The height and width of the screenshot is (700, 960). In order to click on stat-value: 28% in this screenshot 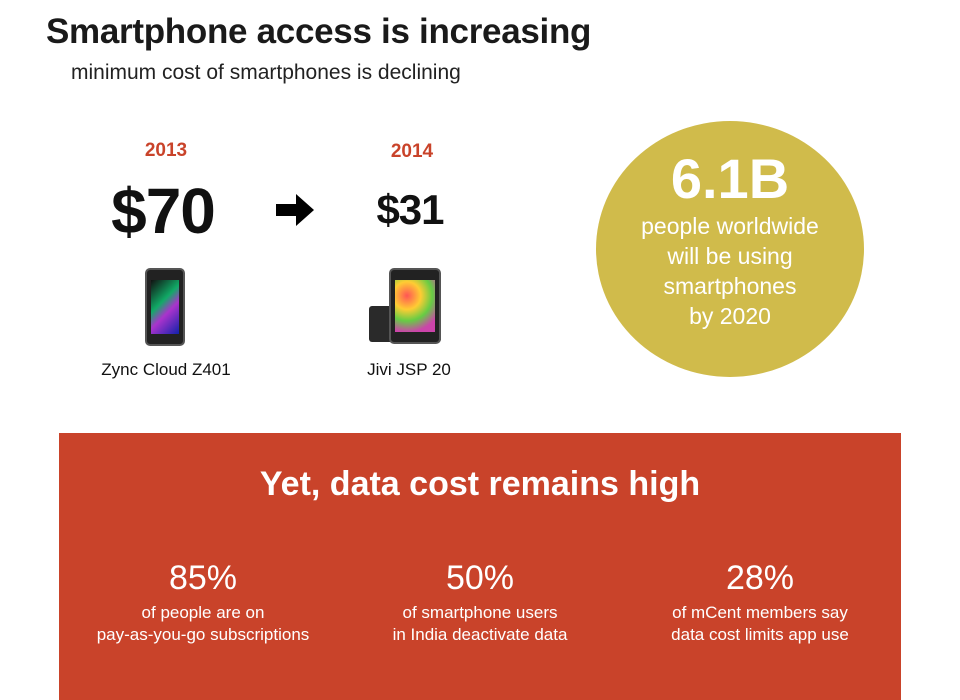, I will do `click(760, 578)`.